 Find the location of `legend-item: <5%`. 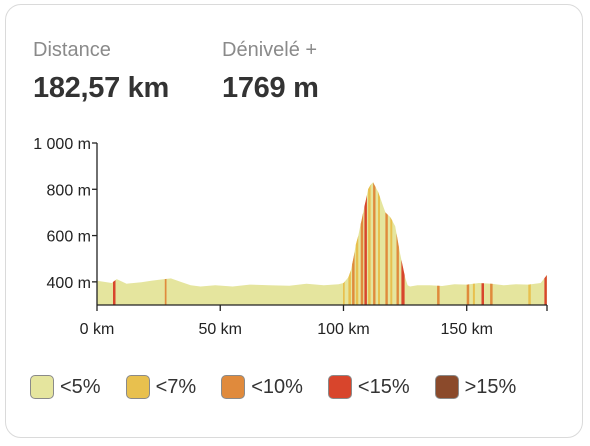

legend-item: <5% is located at coordinates (65, 387).